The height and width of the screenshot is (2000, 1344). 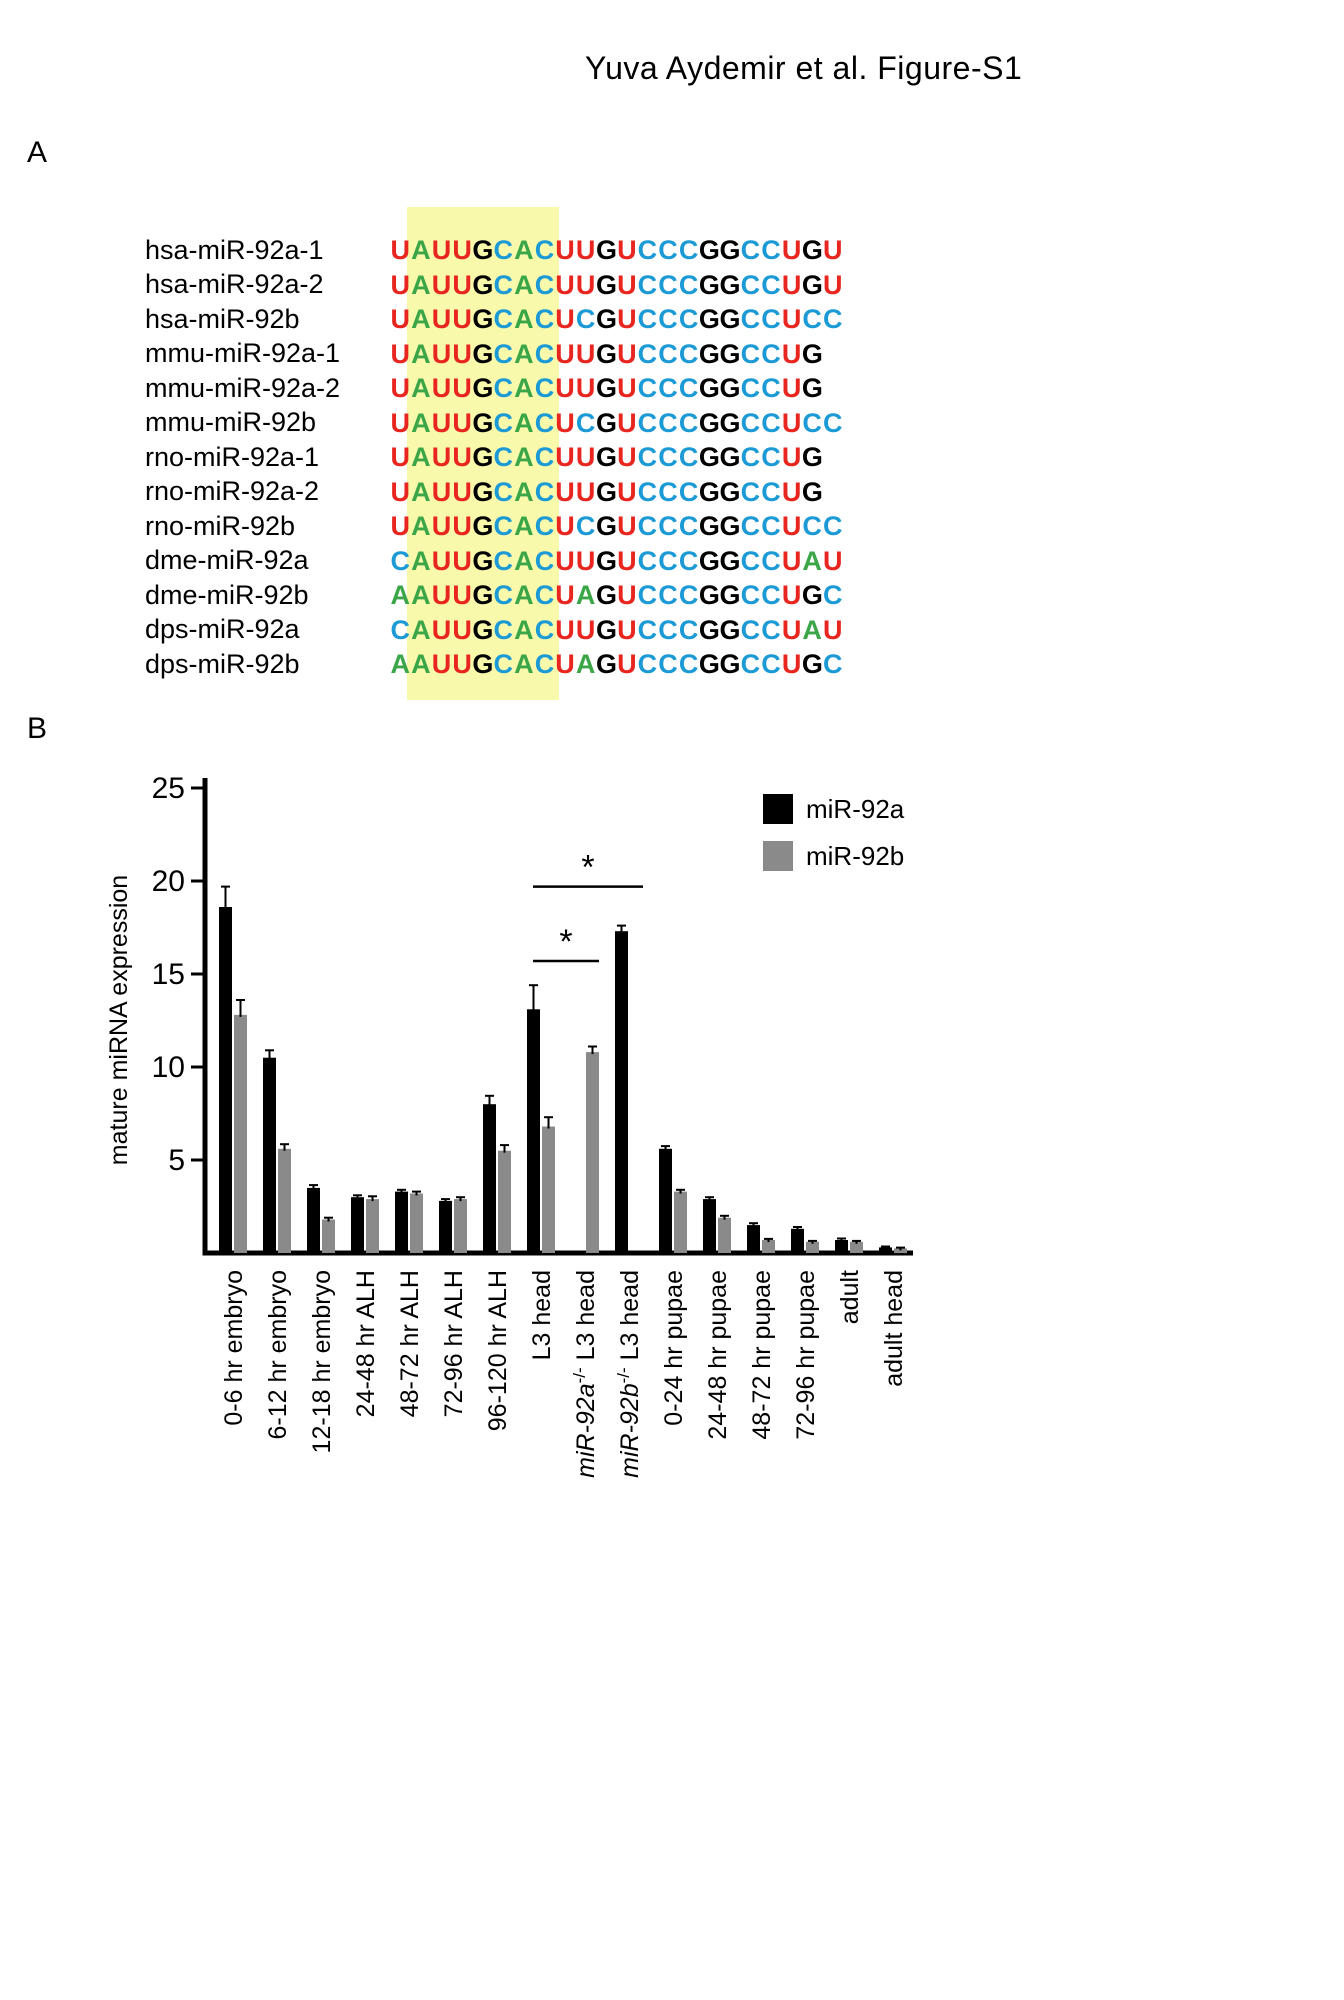 What do you see at coordinates (762, 1355) in the screenshot?
I see `x-category-label: 48-72 hr pupae` at bounding box center [762, 1355].